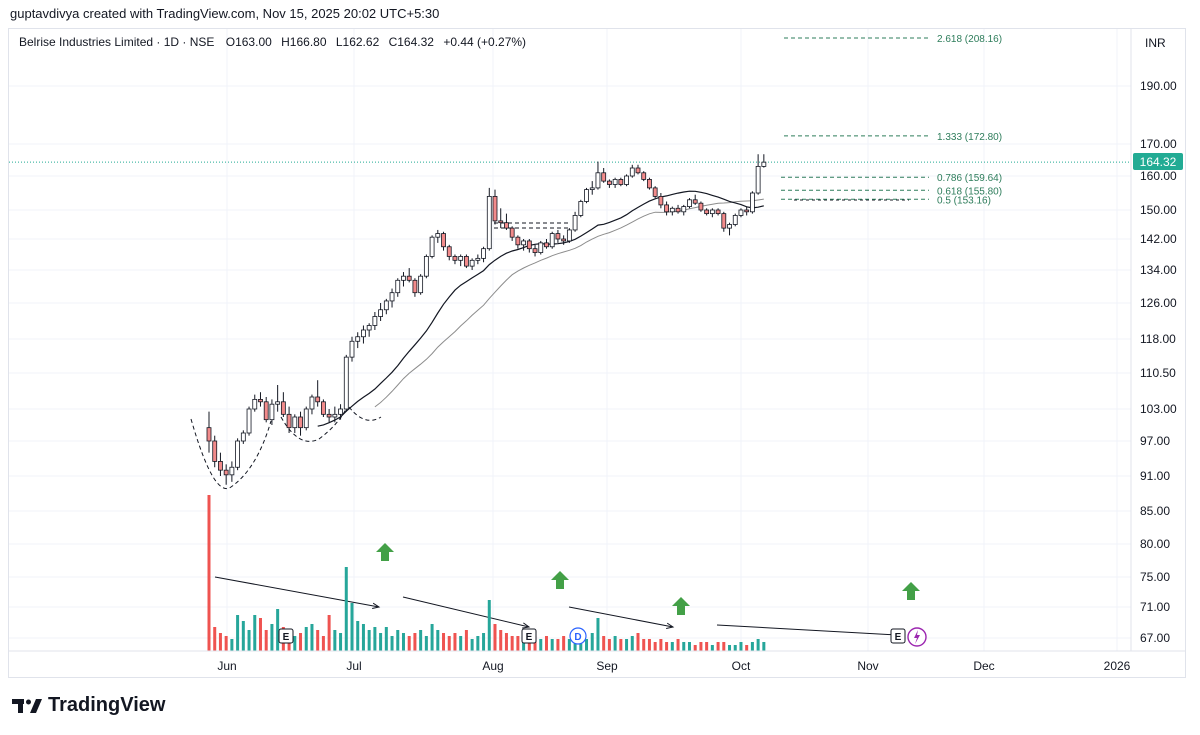 The width and height of the screenshot is (1200, 735). What do you see at coordinates (1158, 303) in the screenshot?
I see `price-tick-label: 126.00` at bounding box center [1158, 303].